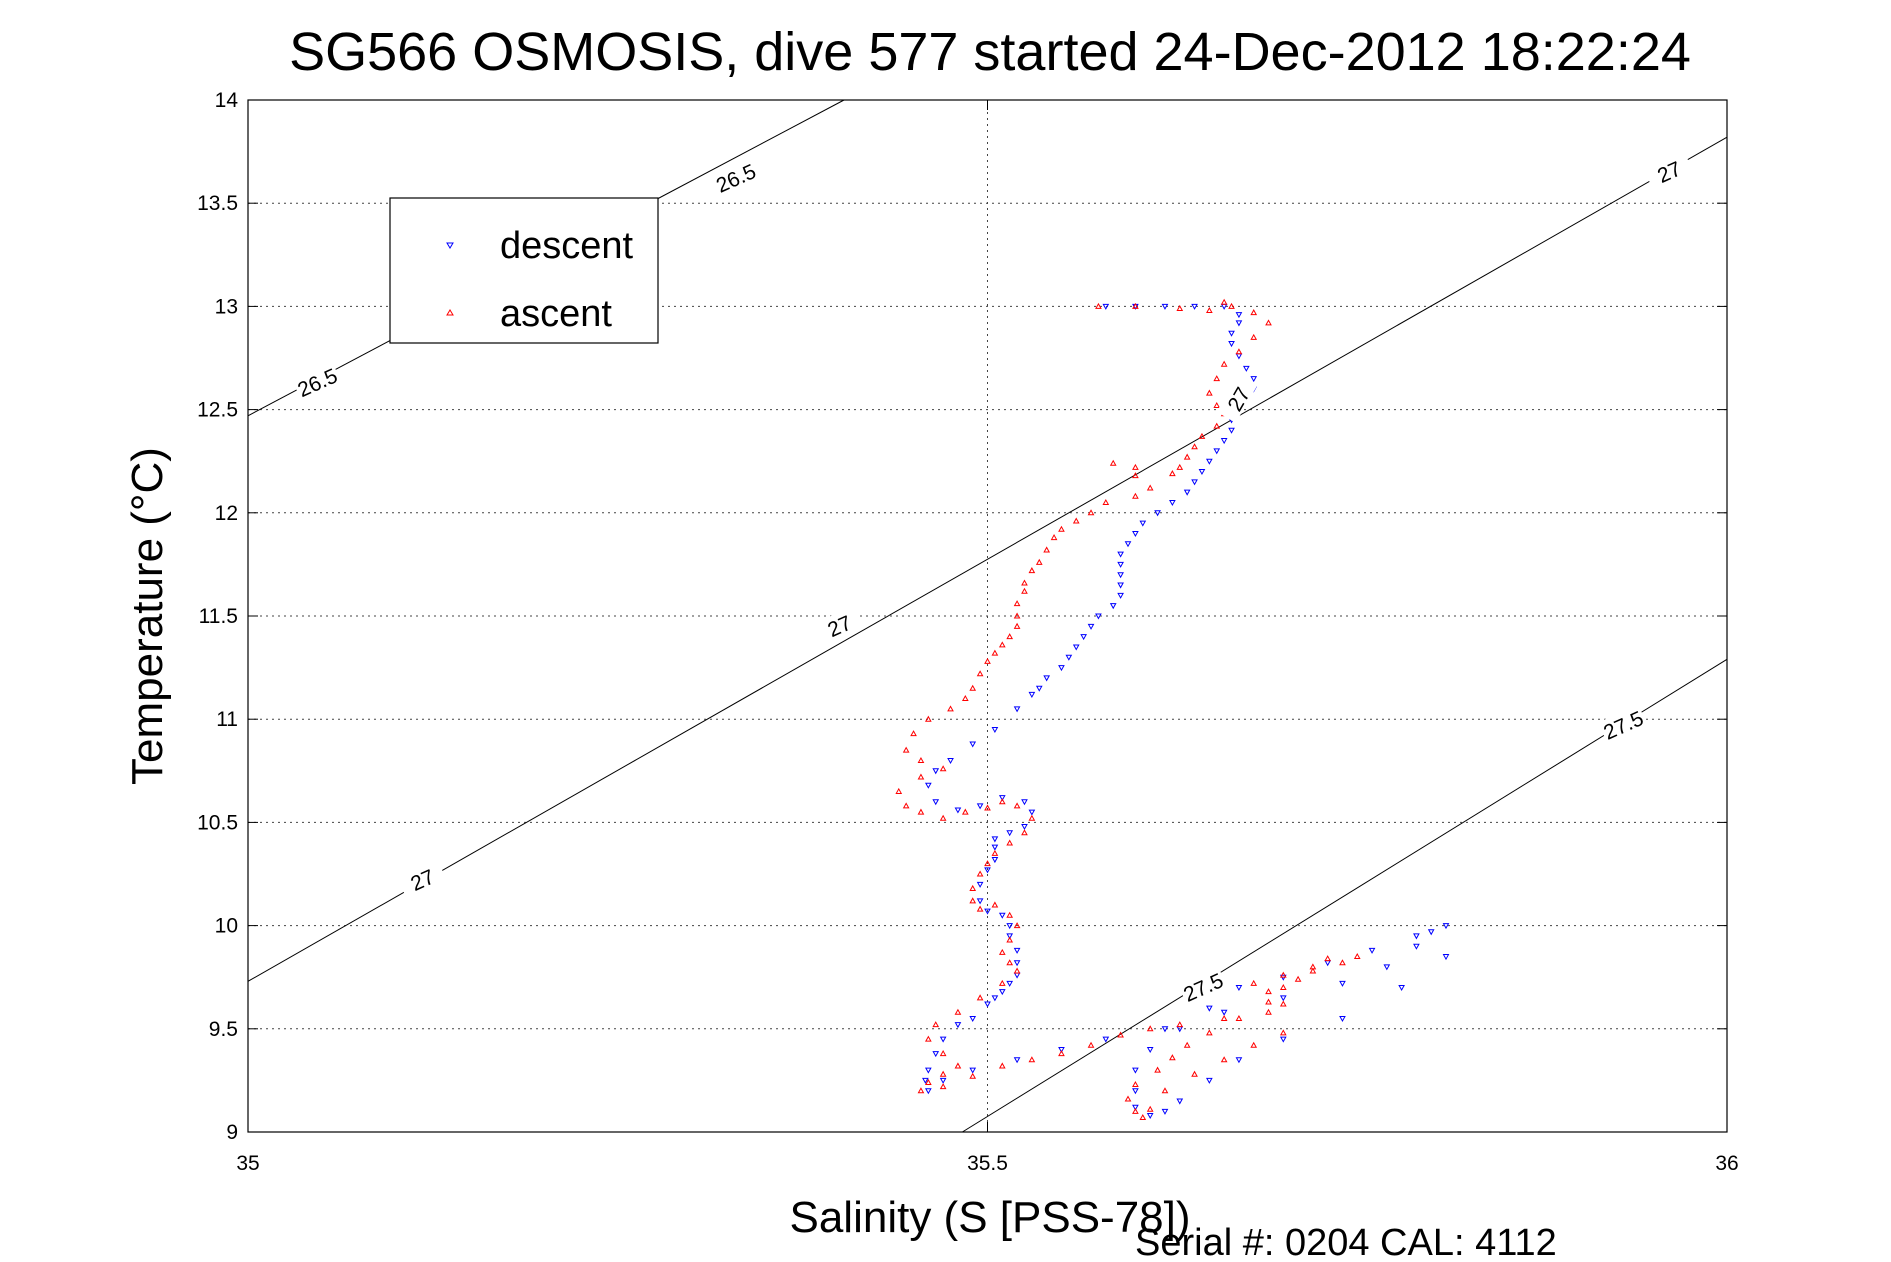 The image size is (1891, 1262). Describe the element at coordinates (227, 100) in the screenshot. I see `y-tick-label: 14` at that location.